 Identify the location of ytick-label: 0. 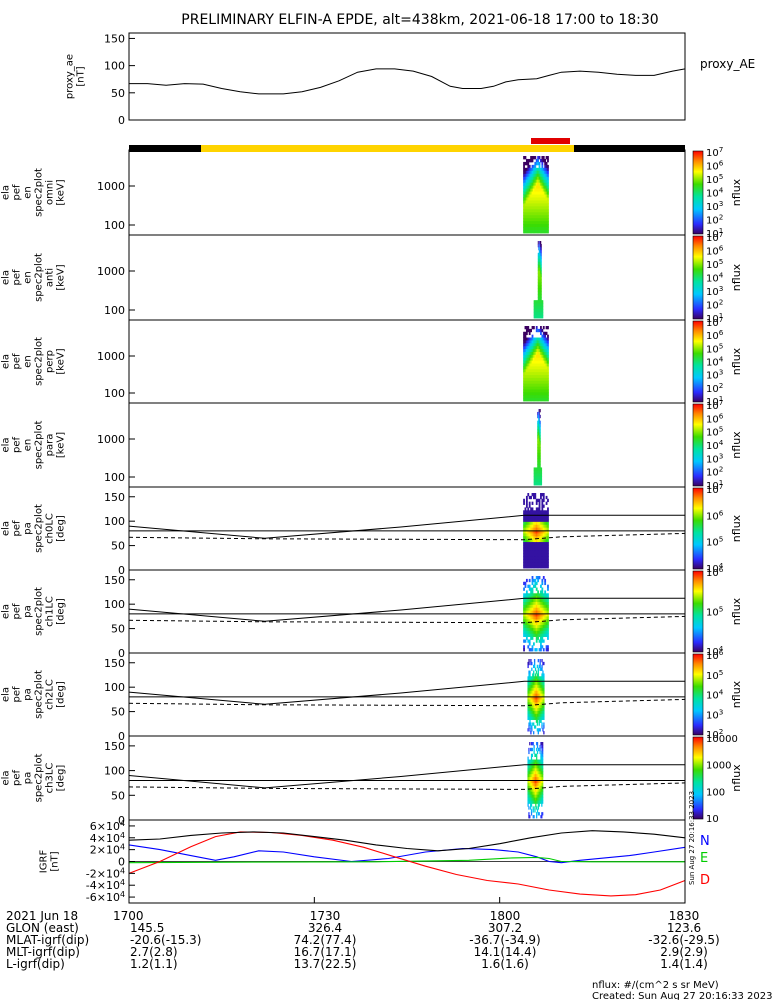
(121, 570).